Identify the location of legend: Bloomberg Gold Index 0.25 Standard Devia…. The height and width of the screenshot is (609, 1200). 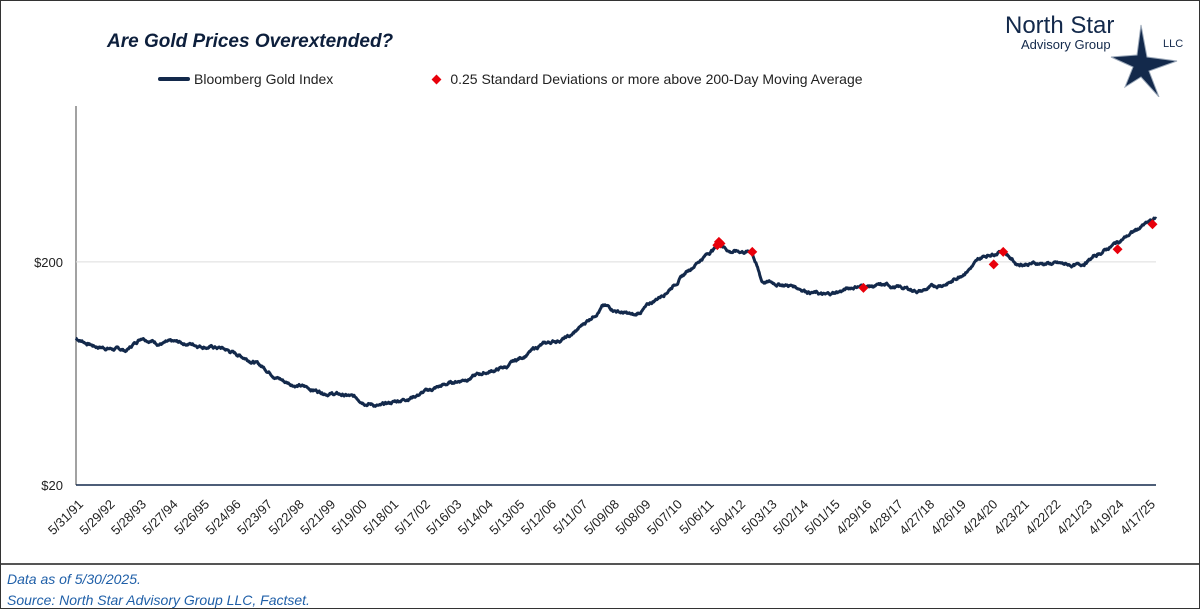
(510, 79).